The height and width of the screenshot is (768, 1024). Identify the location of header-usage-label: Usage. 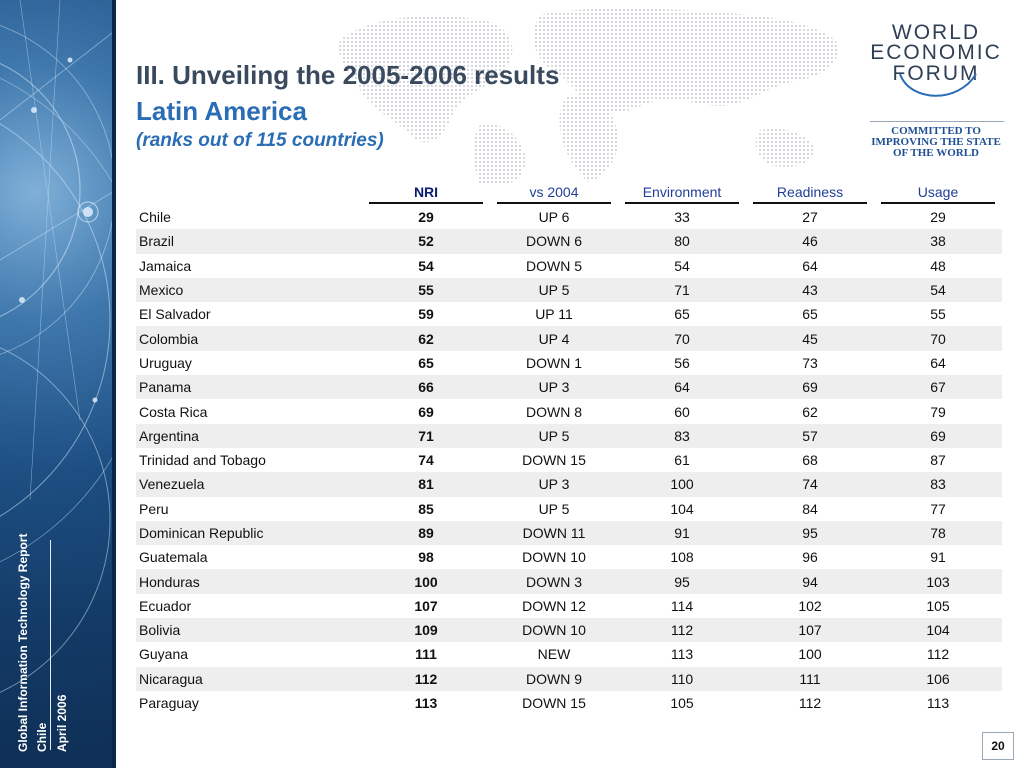
(938, 194).